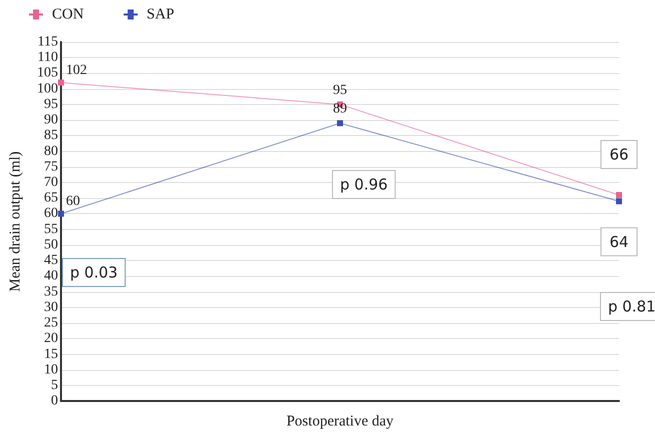 This screenshot has height=434, width=655. I want to click on x-axis-title: Postoperative day, so click(340, 422).